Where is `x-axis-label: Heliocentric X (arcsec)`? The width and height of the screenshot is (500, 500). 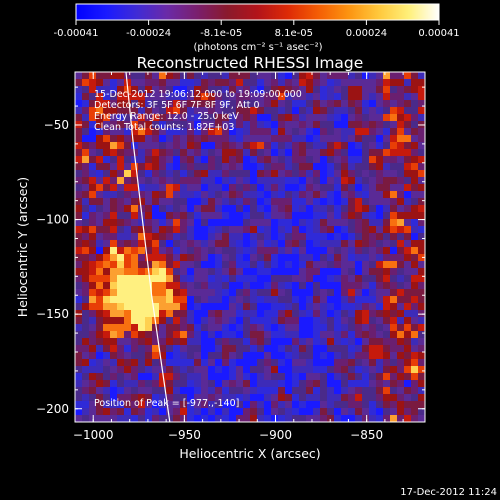 x-axis-label: Heliocentric X (arcsec) is located at coordinates (249, 453).